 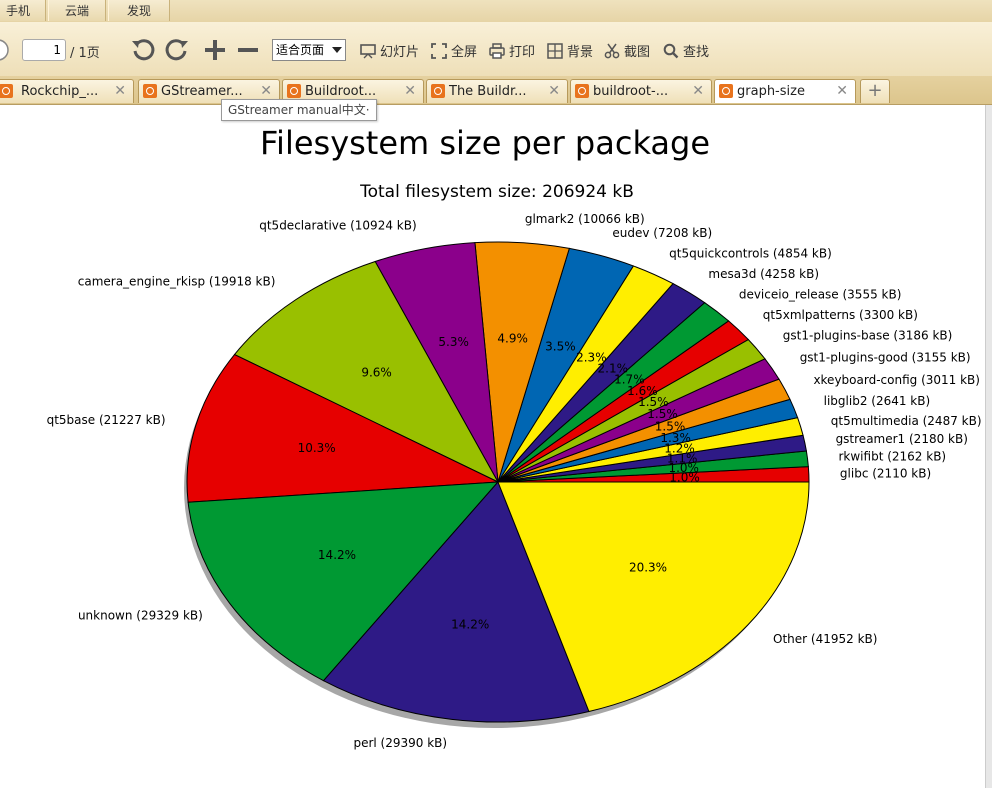 I want to click on pie-percent-label: 5.3%, so click(x=453, y=342).